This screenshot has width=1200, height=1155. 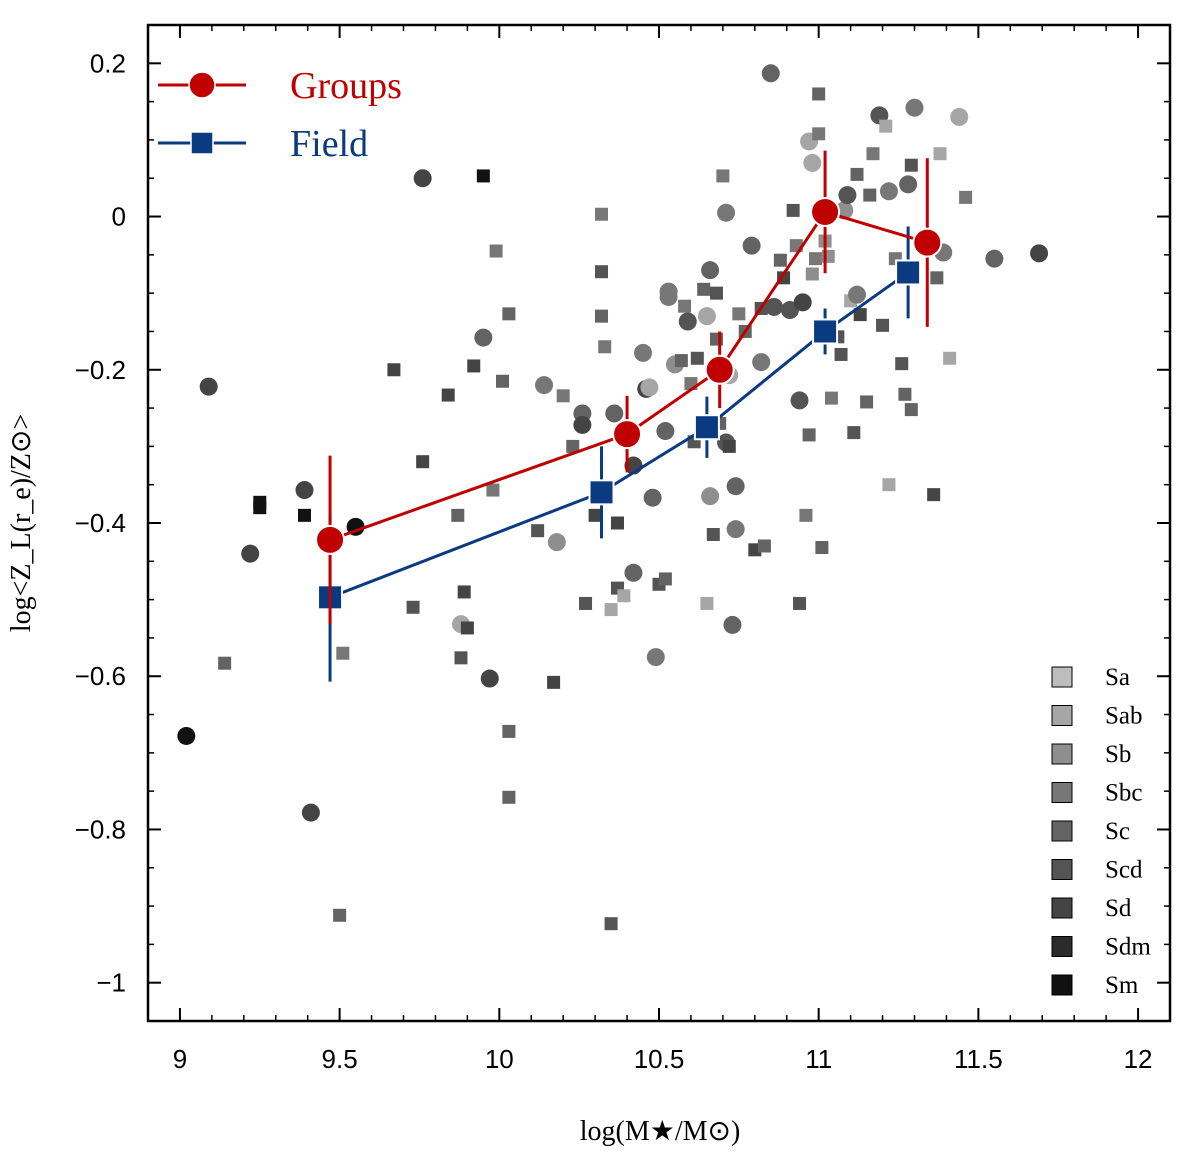 I want to click on x-tick-label: 10.5, so click(x=659, y=1059).